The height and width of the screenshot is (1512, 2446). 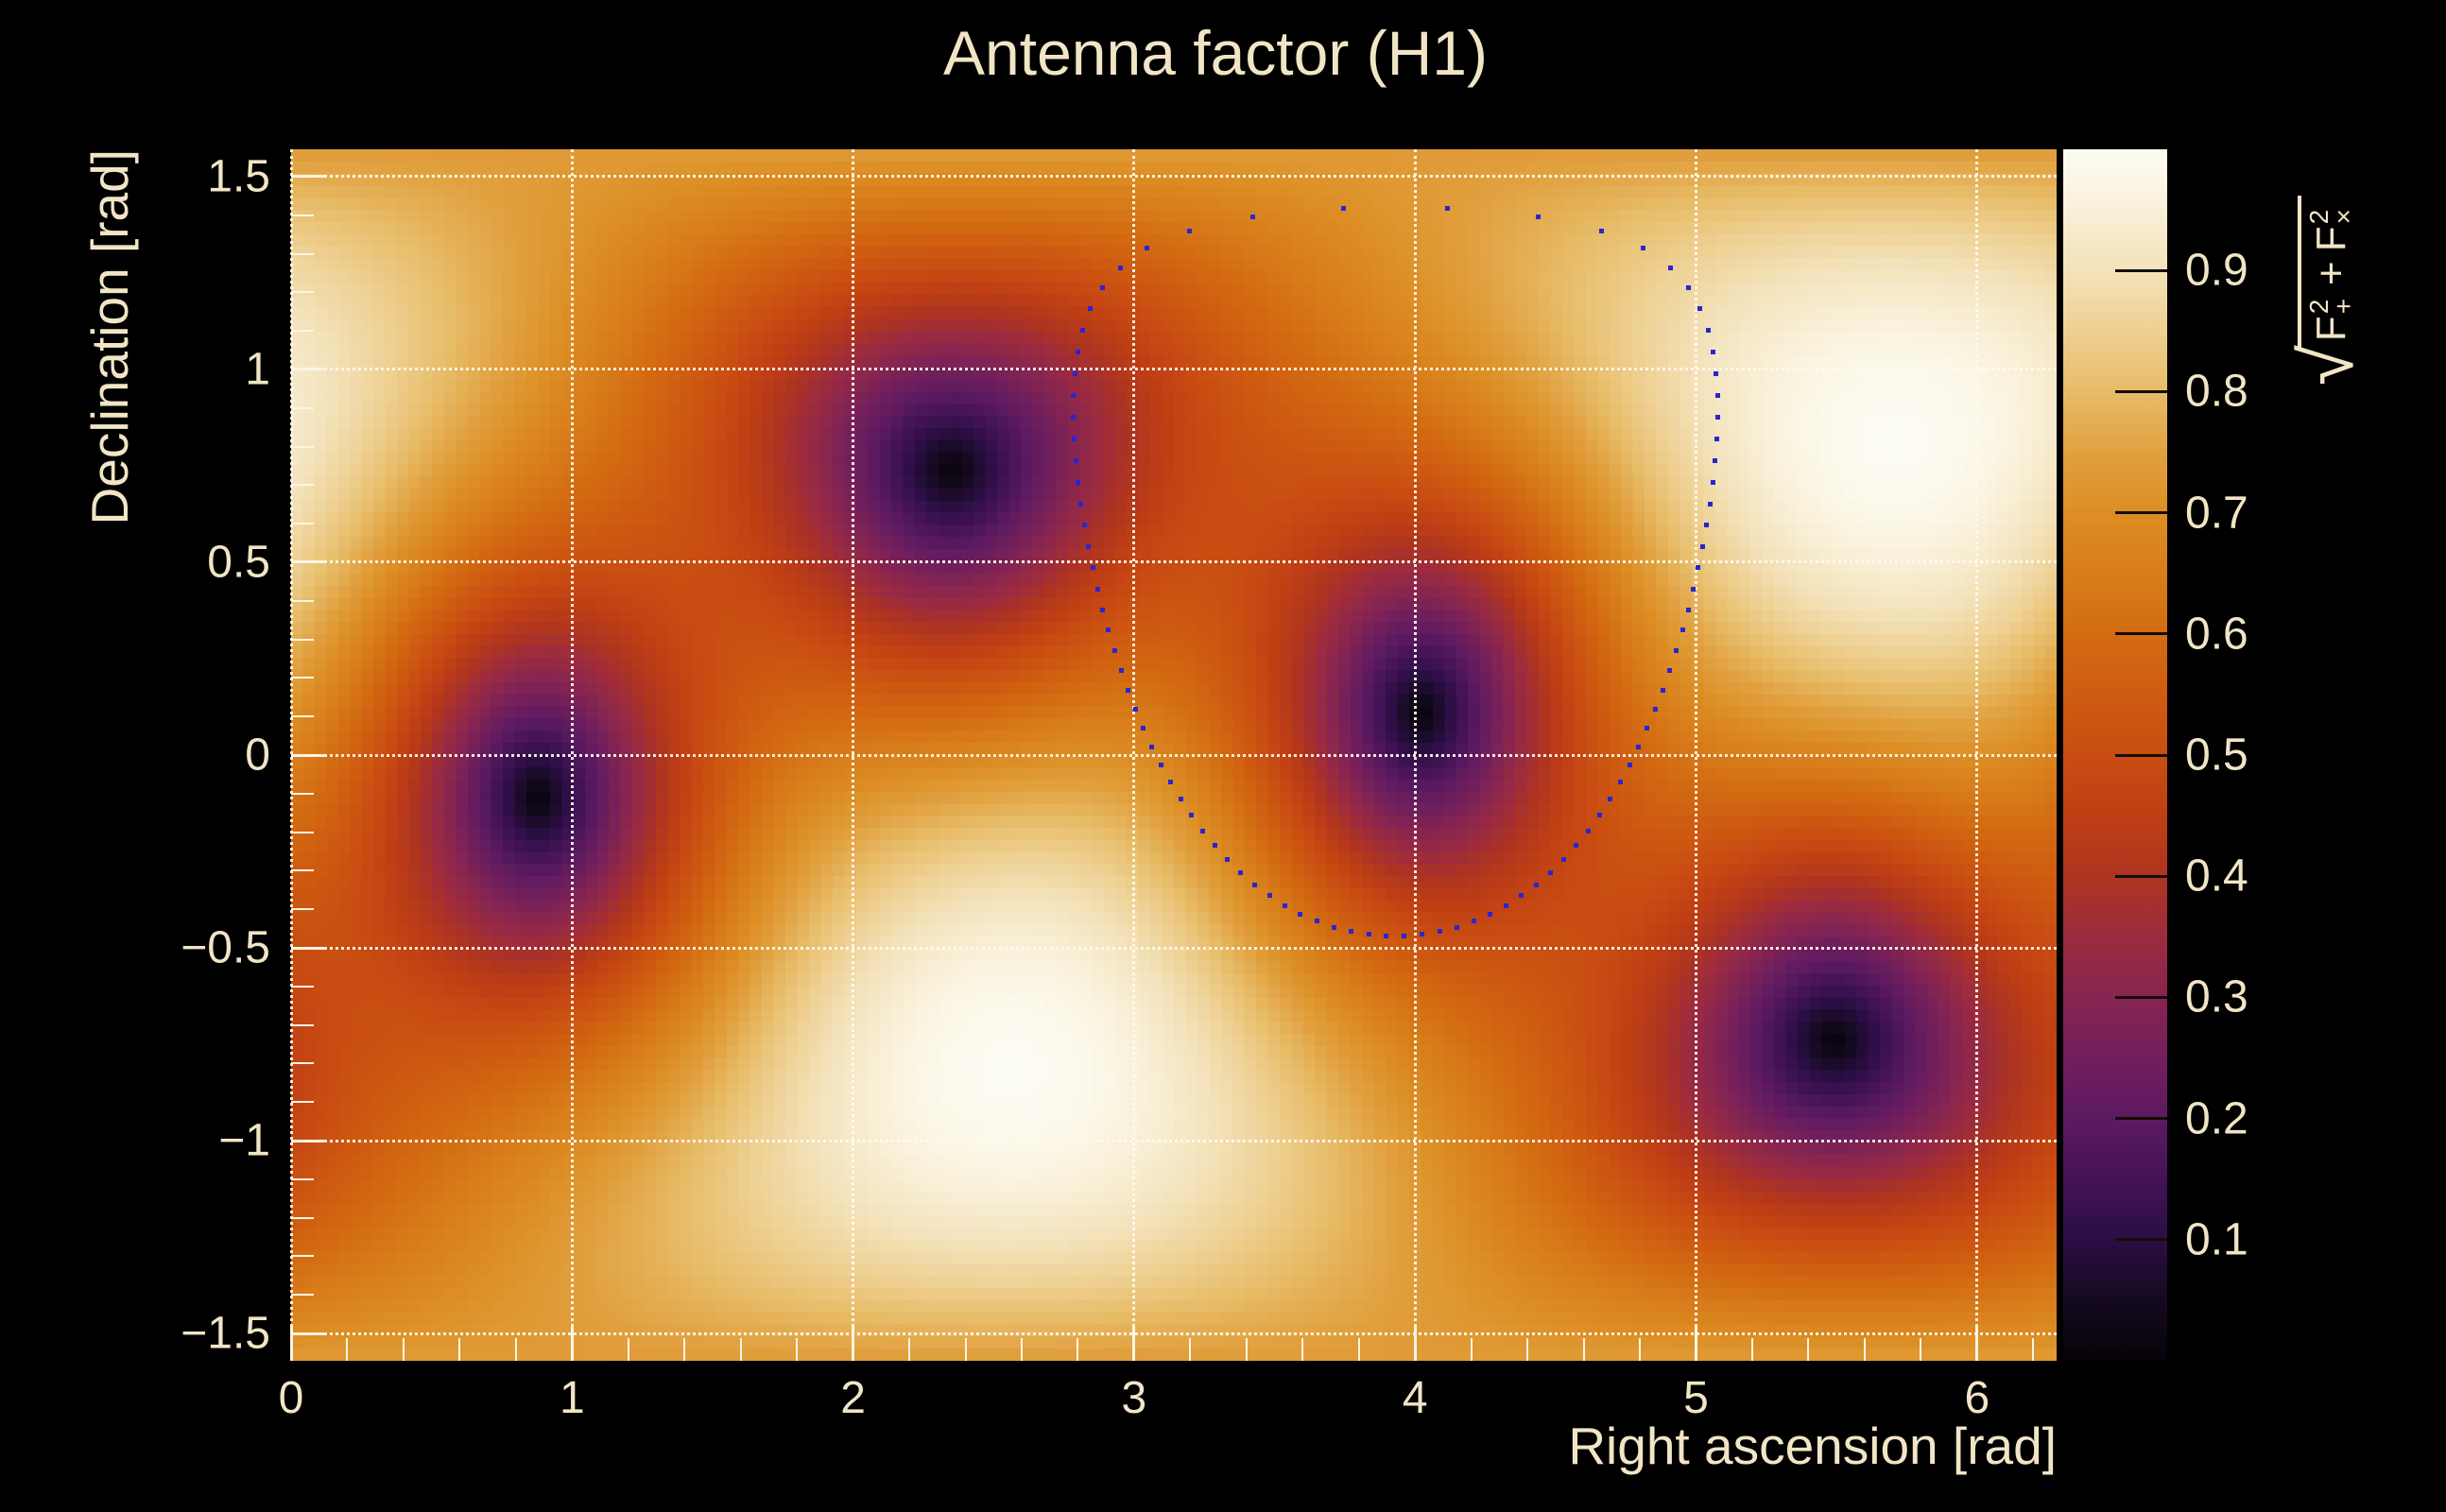 What do you see at coordinates (1134, 1398) in the screenshot?
I see `x-tick-label: 3` at bounding box center [1134, 1398].